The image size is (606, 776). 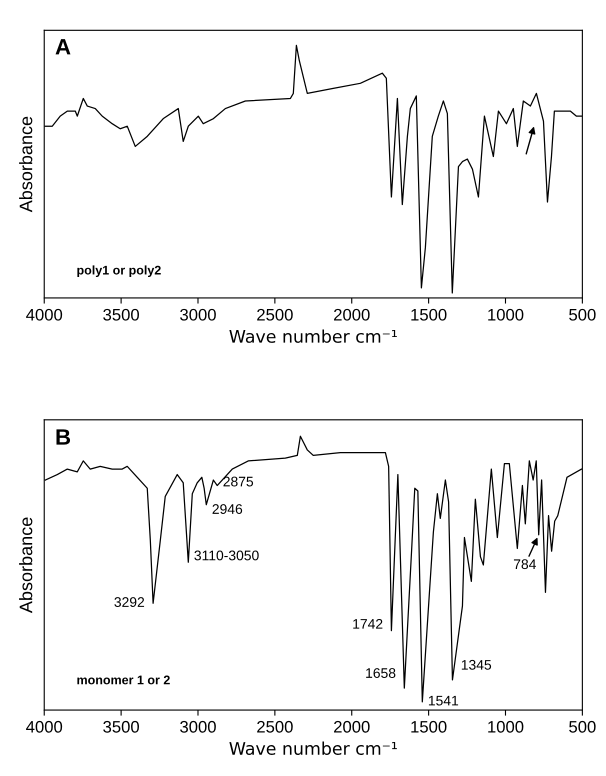 I want to click on annotation: 2875, so click(x=238, y=481).